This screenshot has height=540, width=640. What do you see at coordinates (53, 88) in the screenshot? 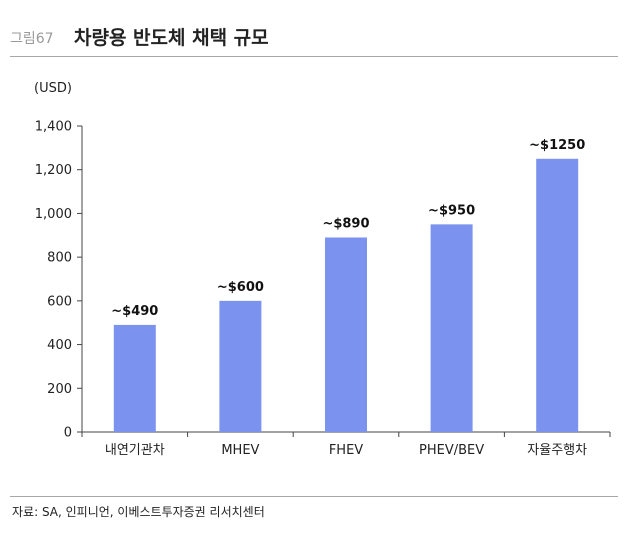
I see `y-axis-unit: (USD)` at bounding box center [53, 88].